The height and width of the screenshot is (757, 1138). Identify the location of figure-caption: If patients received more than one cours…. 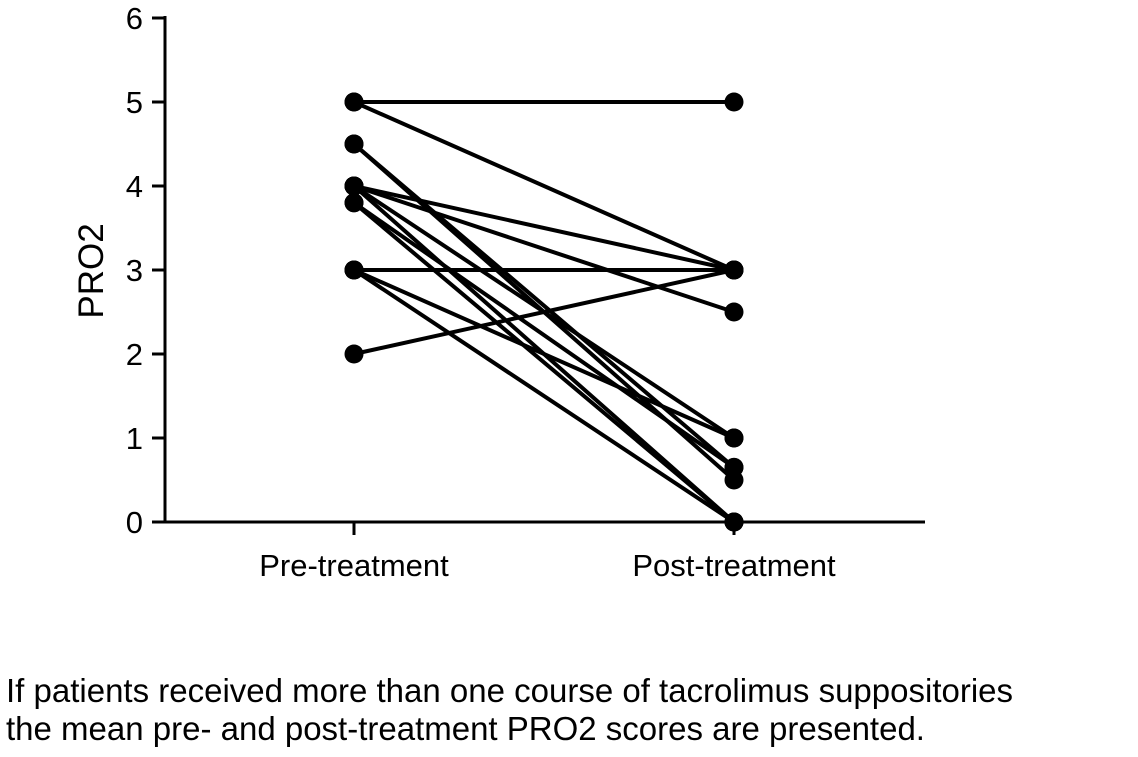
(571, 710).